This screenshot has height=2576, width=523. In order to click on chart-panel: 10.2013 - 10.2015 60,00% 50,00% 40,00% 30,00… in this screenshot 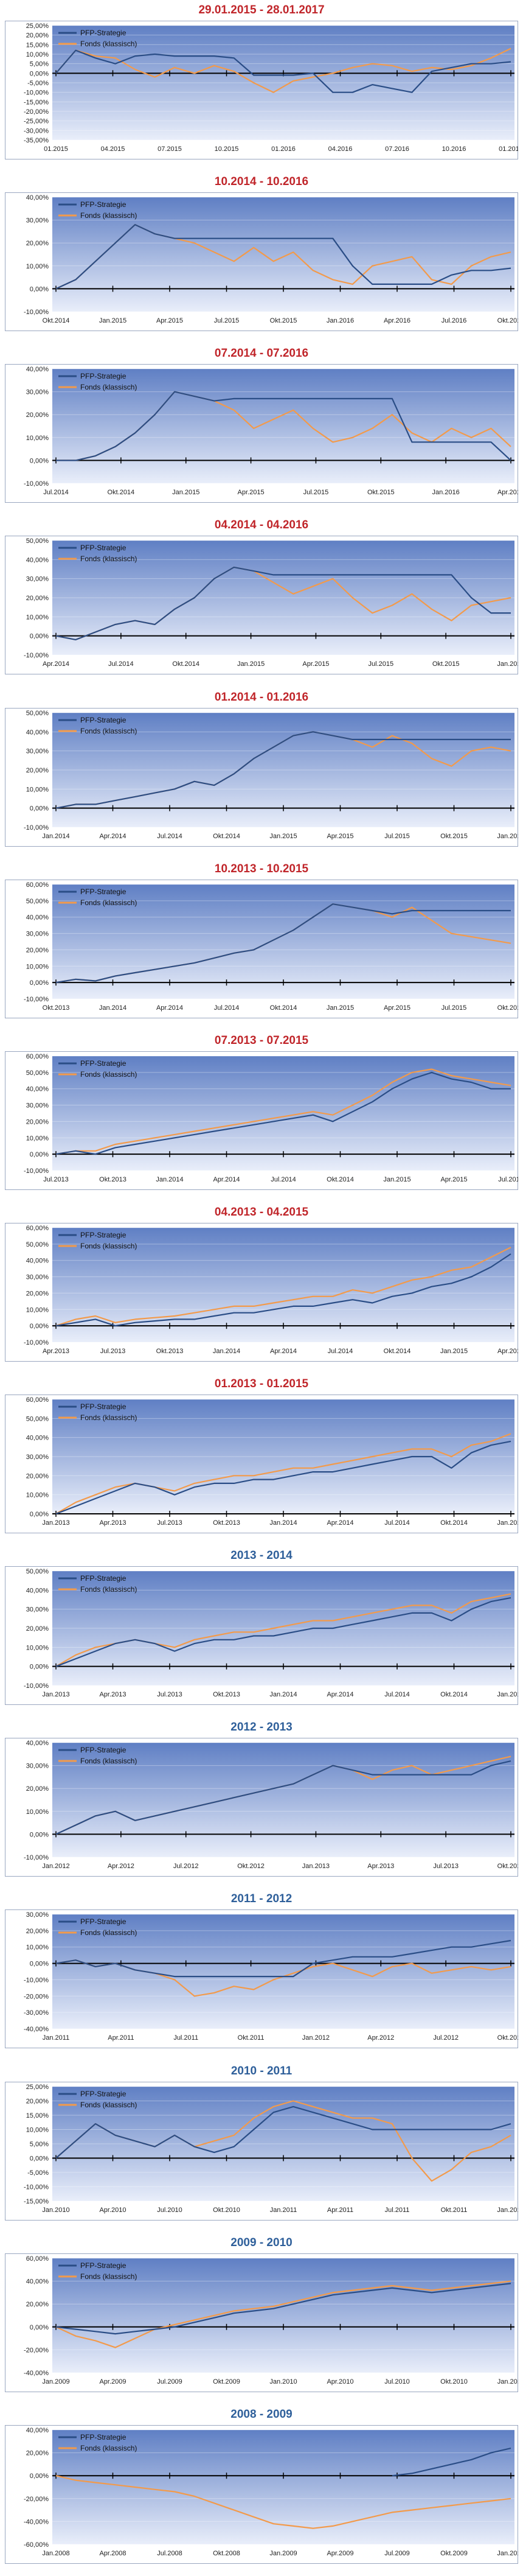, I will do `click(261, 945)`.